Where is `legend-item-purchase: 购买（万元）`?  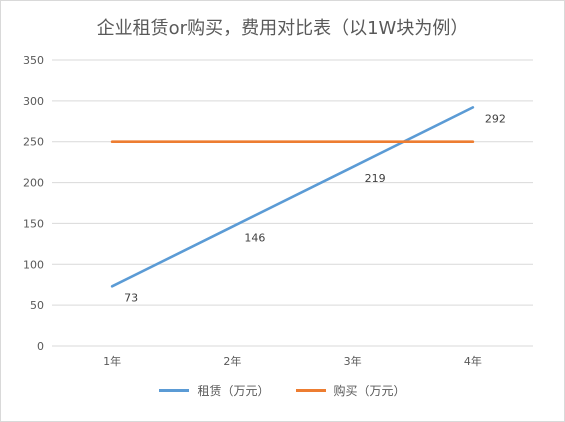 legend-item-purchase: 购买（万元） is located at coordinates (350, 390).